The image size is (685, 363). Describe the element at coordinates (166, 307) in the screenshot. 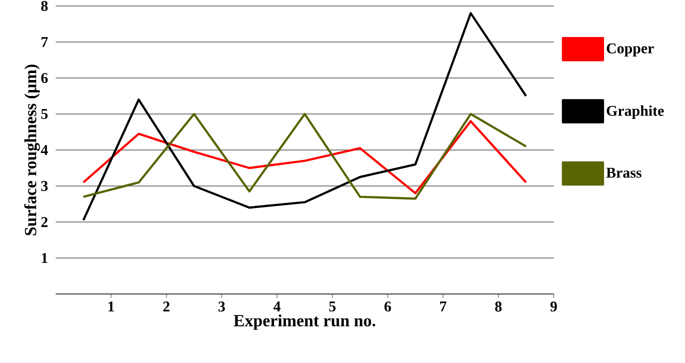

I see `x-tick-label: 2` at that location.